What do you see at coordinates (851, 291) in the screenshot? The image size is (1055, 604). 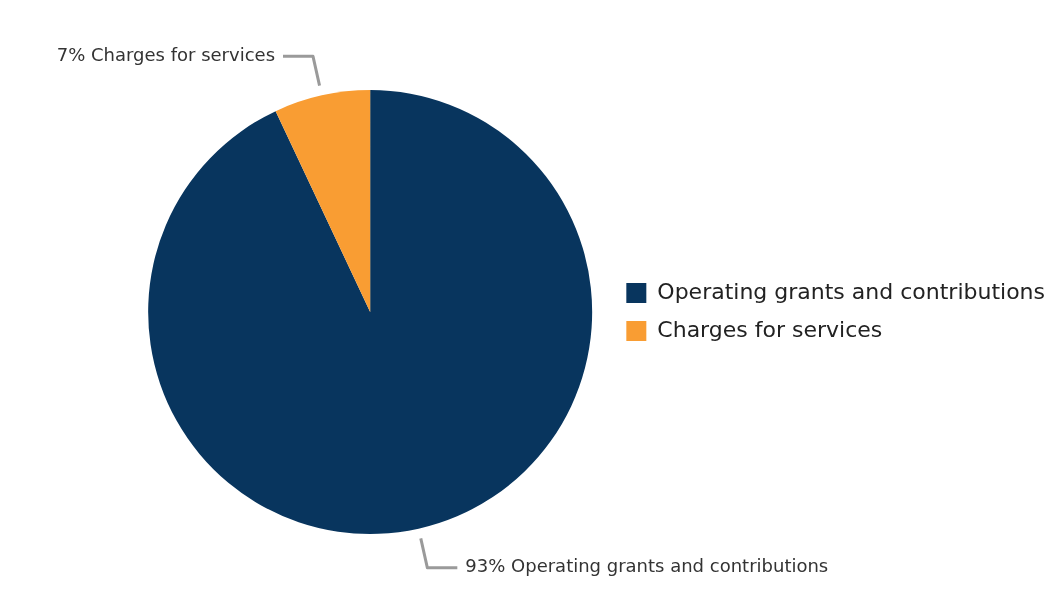 I see `legend-label: Operating grants and contributions` at bounding box center [851, 291].